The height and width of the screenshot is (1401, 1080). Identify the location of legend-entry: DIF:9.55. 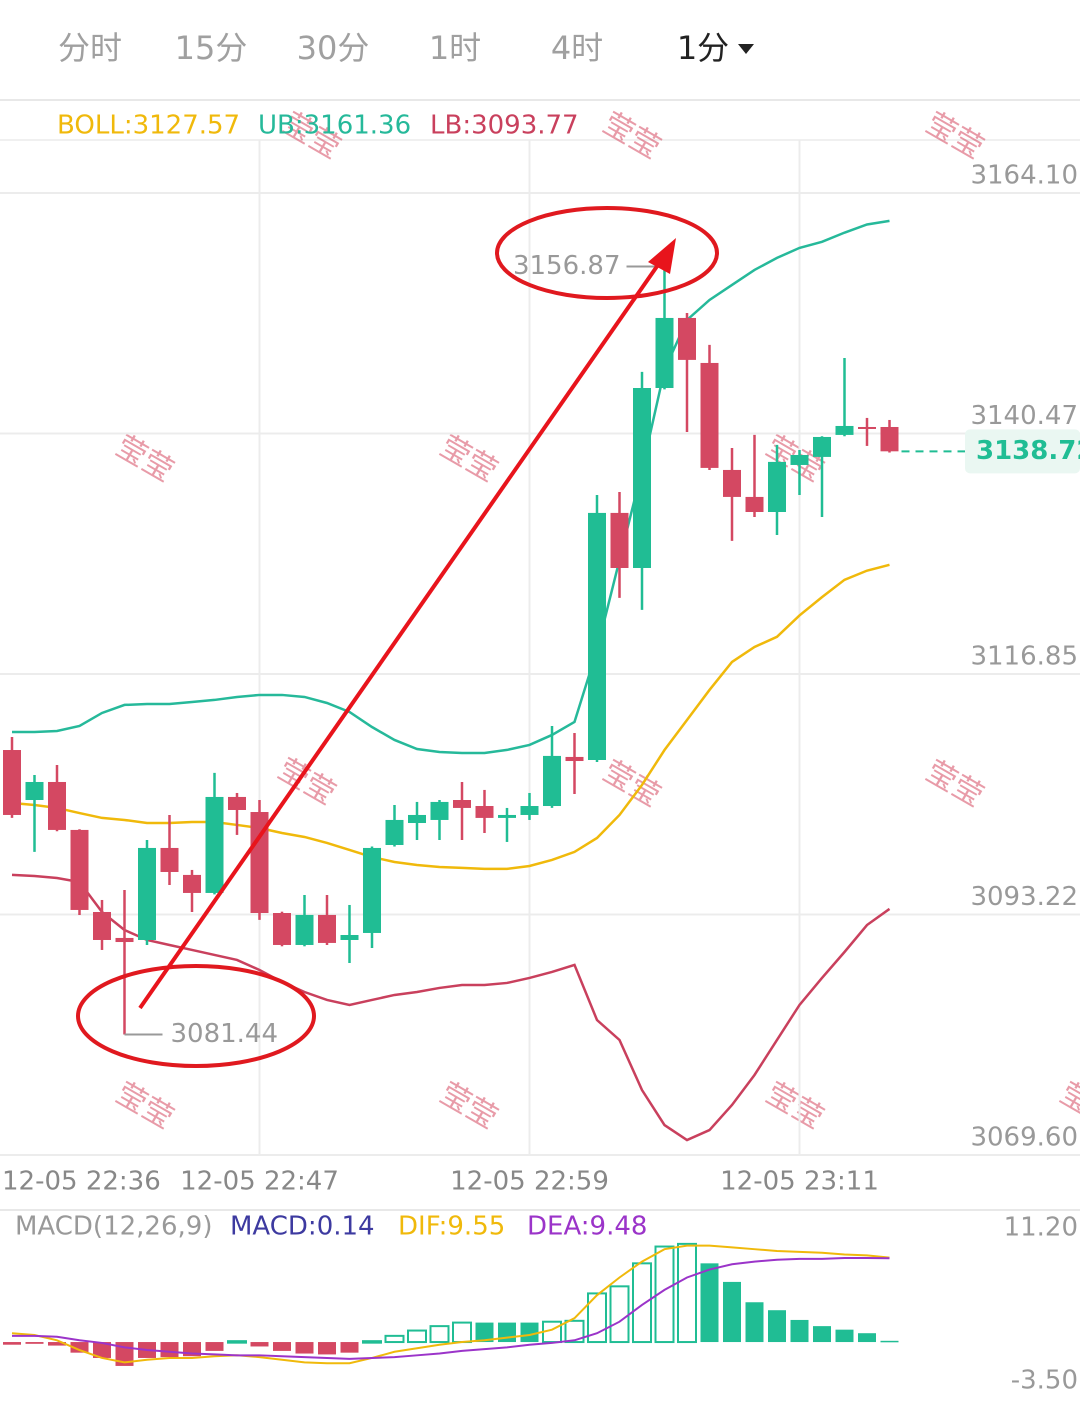
(451, 1227).